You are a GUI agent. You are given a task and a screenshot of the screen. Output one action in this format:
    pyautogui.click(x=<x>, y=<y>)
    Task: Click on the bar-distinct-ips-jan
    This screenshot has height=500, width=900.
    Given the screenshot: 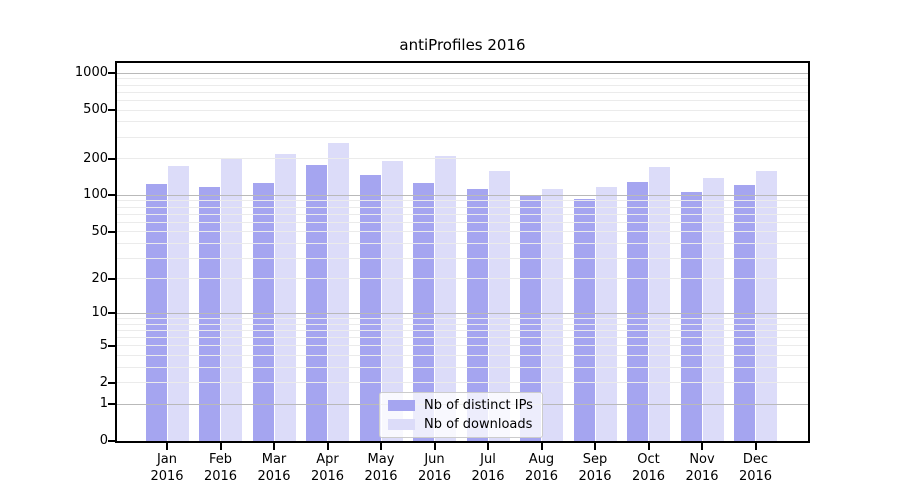 What is the action you would take?
    pyautogui.click(x=156, y=312)
    